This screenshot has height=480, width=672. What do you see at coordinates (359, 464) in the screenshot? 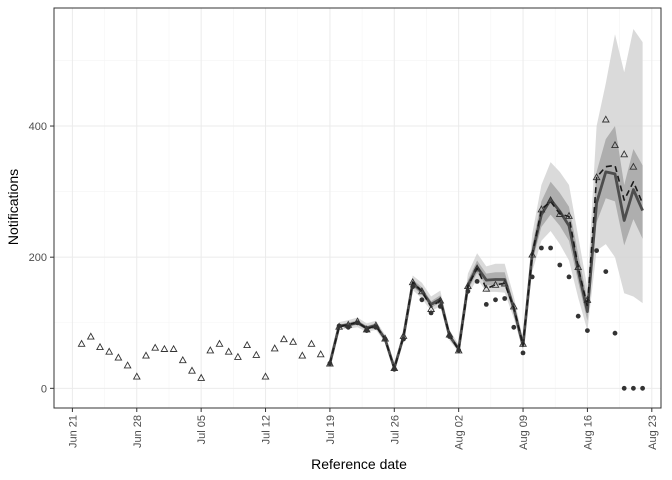
I see `x-axis-title: Reference date` at bounding box center [359, 464].